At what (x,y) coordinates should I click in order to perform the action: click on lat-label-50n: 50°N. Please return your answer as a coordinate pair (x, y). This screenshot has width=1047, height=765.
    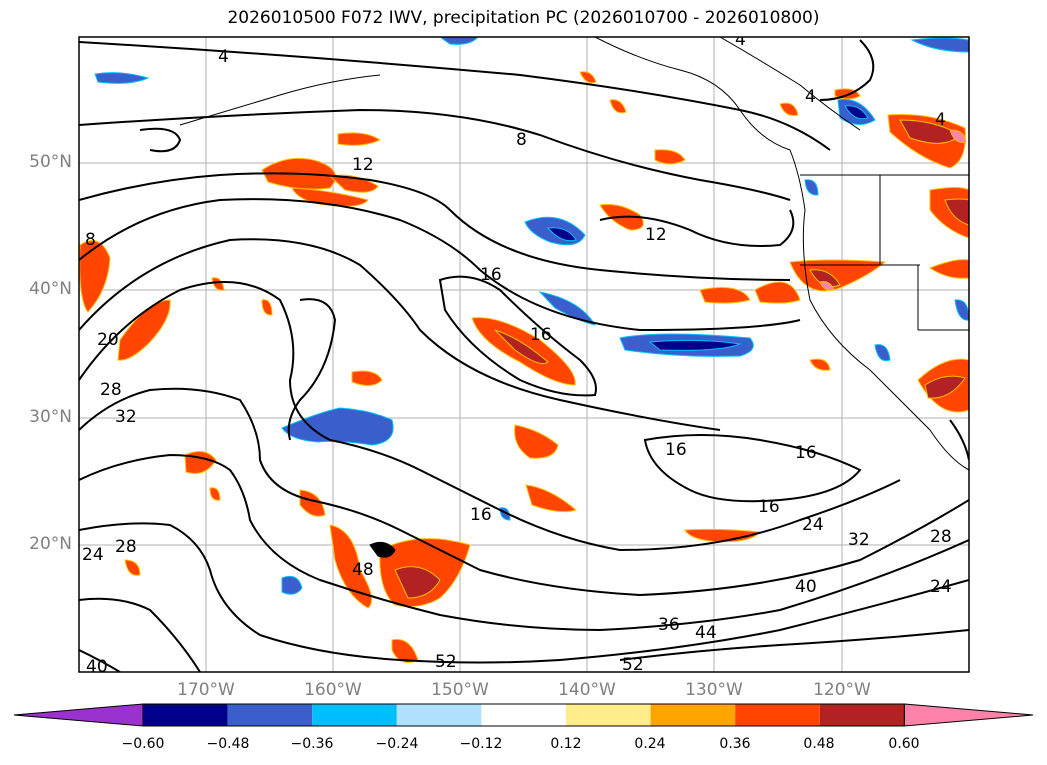
    Looking at the image, I should click on (50, 162).